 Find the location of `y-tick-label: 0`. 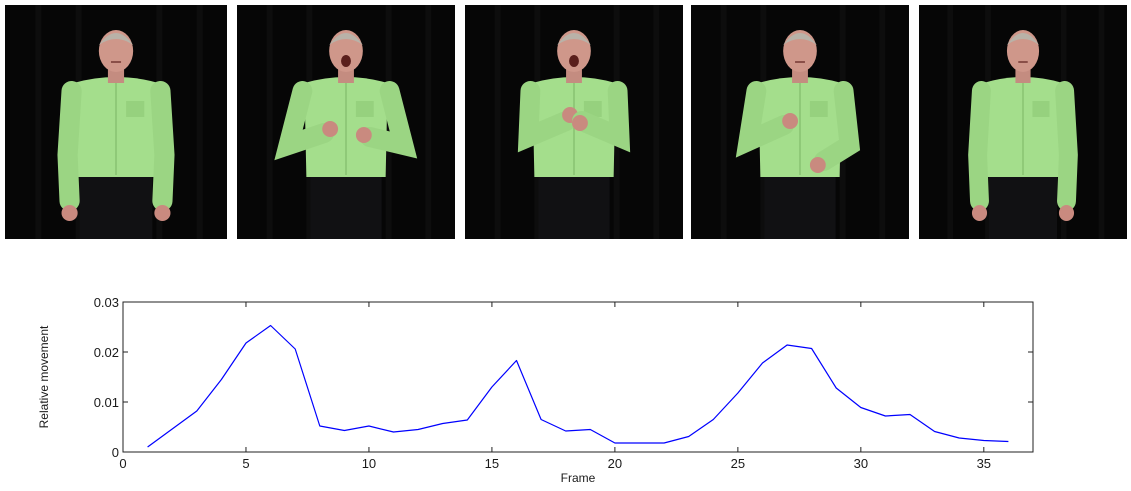

y-tick-label: 0 is located at coordinates (115, 452).